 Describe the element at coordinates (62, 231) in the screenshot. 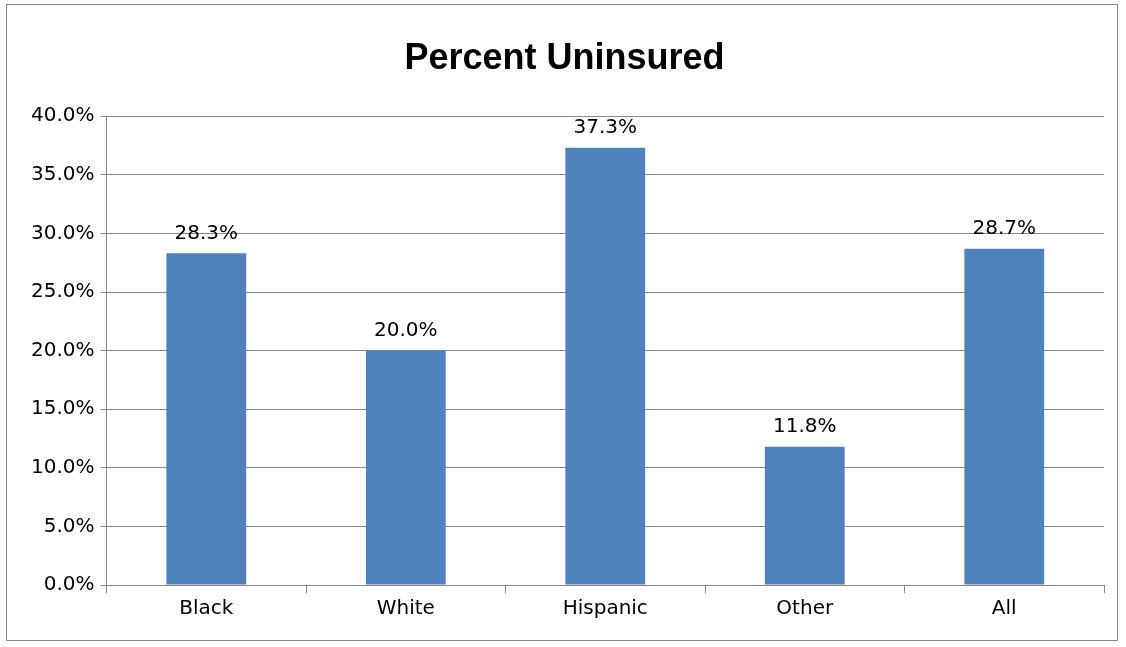

I see `y-tick-label: 30.0%` at that location.